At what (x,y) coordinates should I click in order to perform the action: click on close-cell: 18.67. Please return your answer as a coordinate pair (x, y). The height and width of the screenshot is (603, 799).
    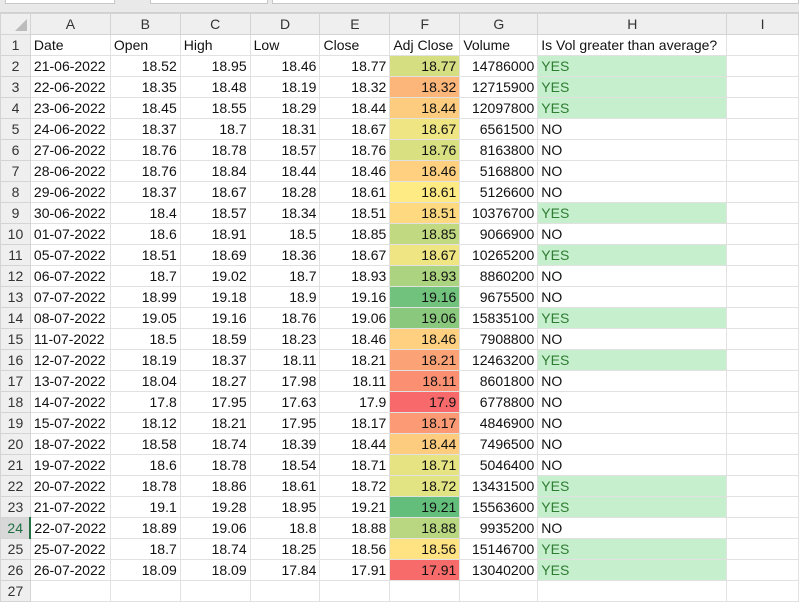
    Looking at the image, I should click on (355, 255).